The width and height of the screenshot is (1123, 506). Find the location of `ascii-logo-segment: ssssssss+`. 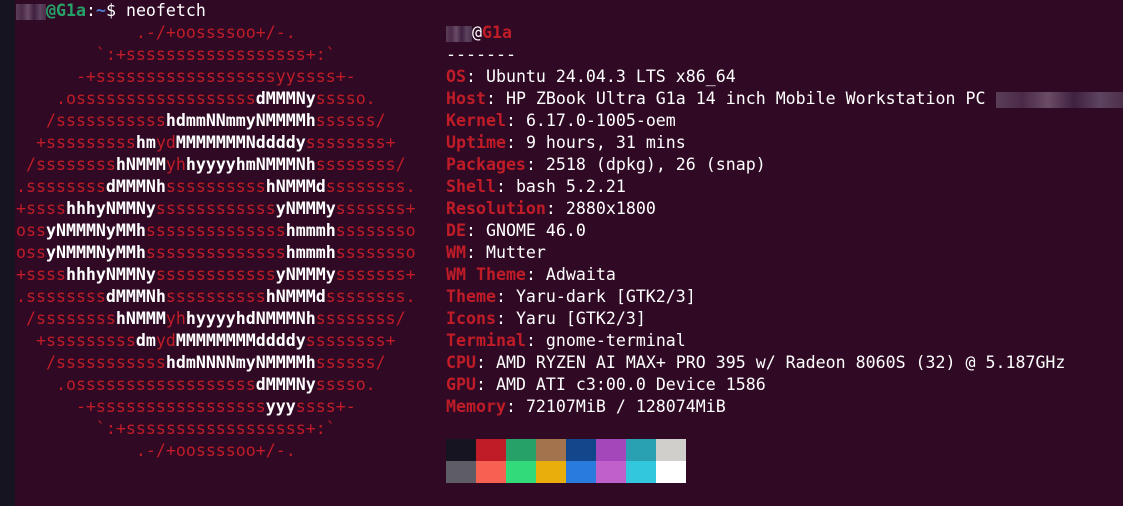

ascii-logo-segment: ssssssss+ is located at coordinates (350, 340).